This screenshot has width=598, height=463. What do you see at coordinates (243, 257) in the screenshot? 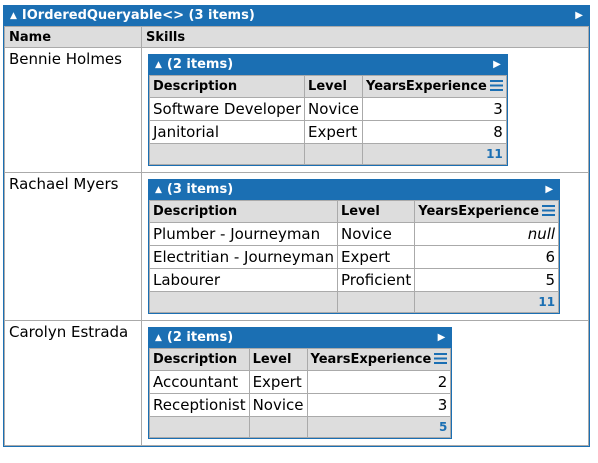
I see `description-cell: Electritian - Journeyman` at bounding box center [243, 257].